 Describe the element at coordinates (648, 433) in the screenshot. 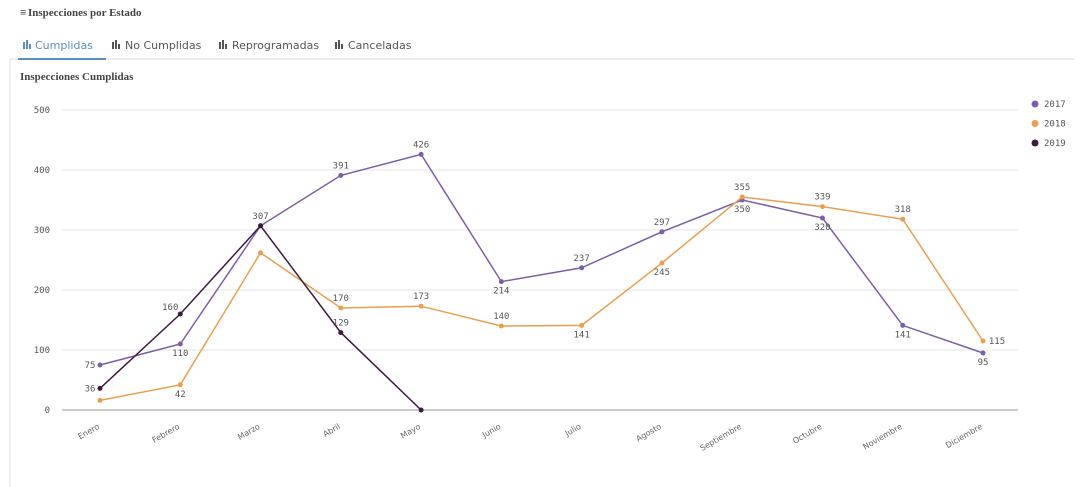

I see `x-tick-label: Agosto` at that location.